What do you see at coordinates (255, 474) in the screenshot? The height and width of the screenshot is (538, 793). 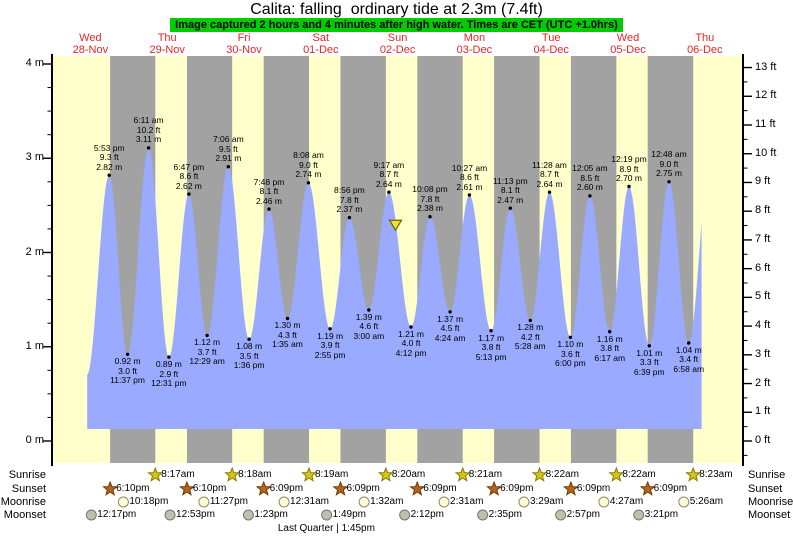 I see `sunrise-time-label: 8:18am` at bounding box center [255, 474].